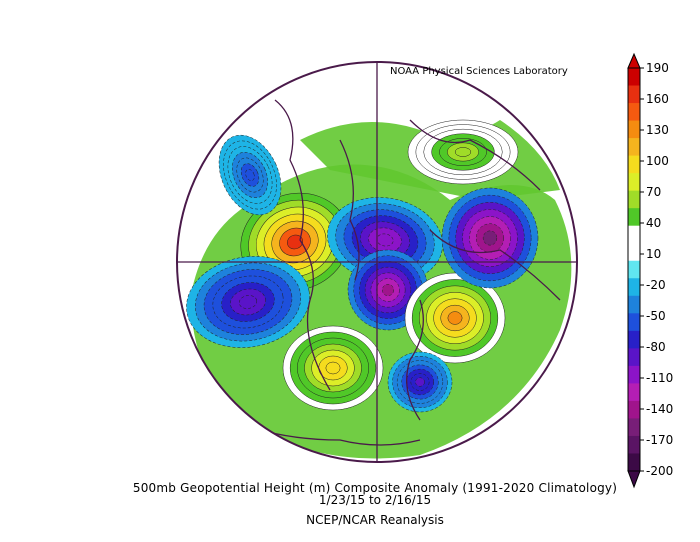 This screenshot has width=700, height=542. What do you see at coordinates (479, 71) in the screenshot?
I see `credit-label: NOAA Physical Sciences Laboratory` at bounding box center [479, 71].